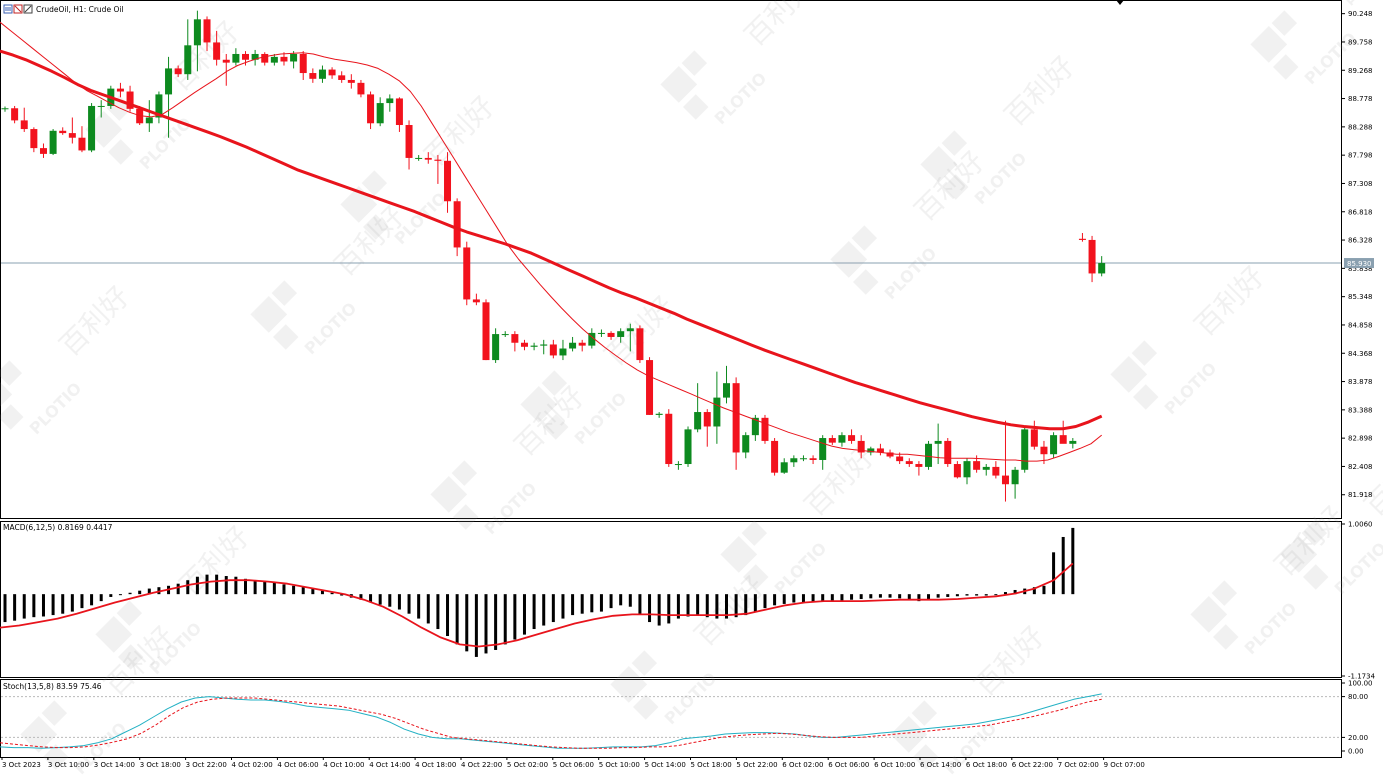 This screenshot has width=1383, height=782. I want to click on time-axis-label: 6 Oct 22:00, so click(1032, 765).